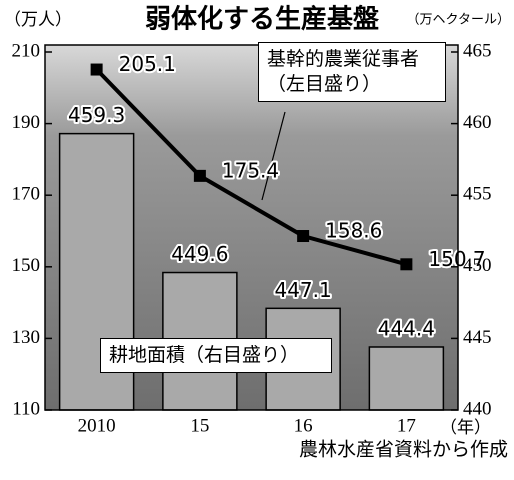 Image resolution: width=514 pixels, height=480 pixels. What do you see at coordinates (353, 231) in the screenshot?
I see `line-value-label: 158.6` at bounding box center [353, 231].